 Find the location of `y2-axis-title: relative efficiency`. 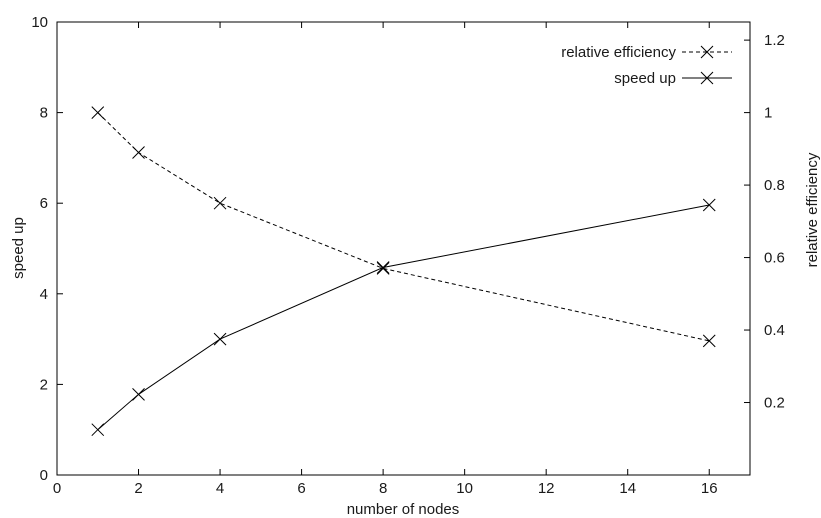

y2-axis-title: relative efficiency is located at coordinates (812, 209).